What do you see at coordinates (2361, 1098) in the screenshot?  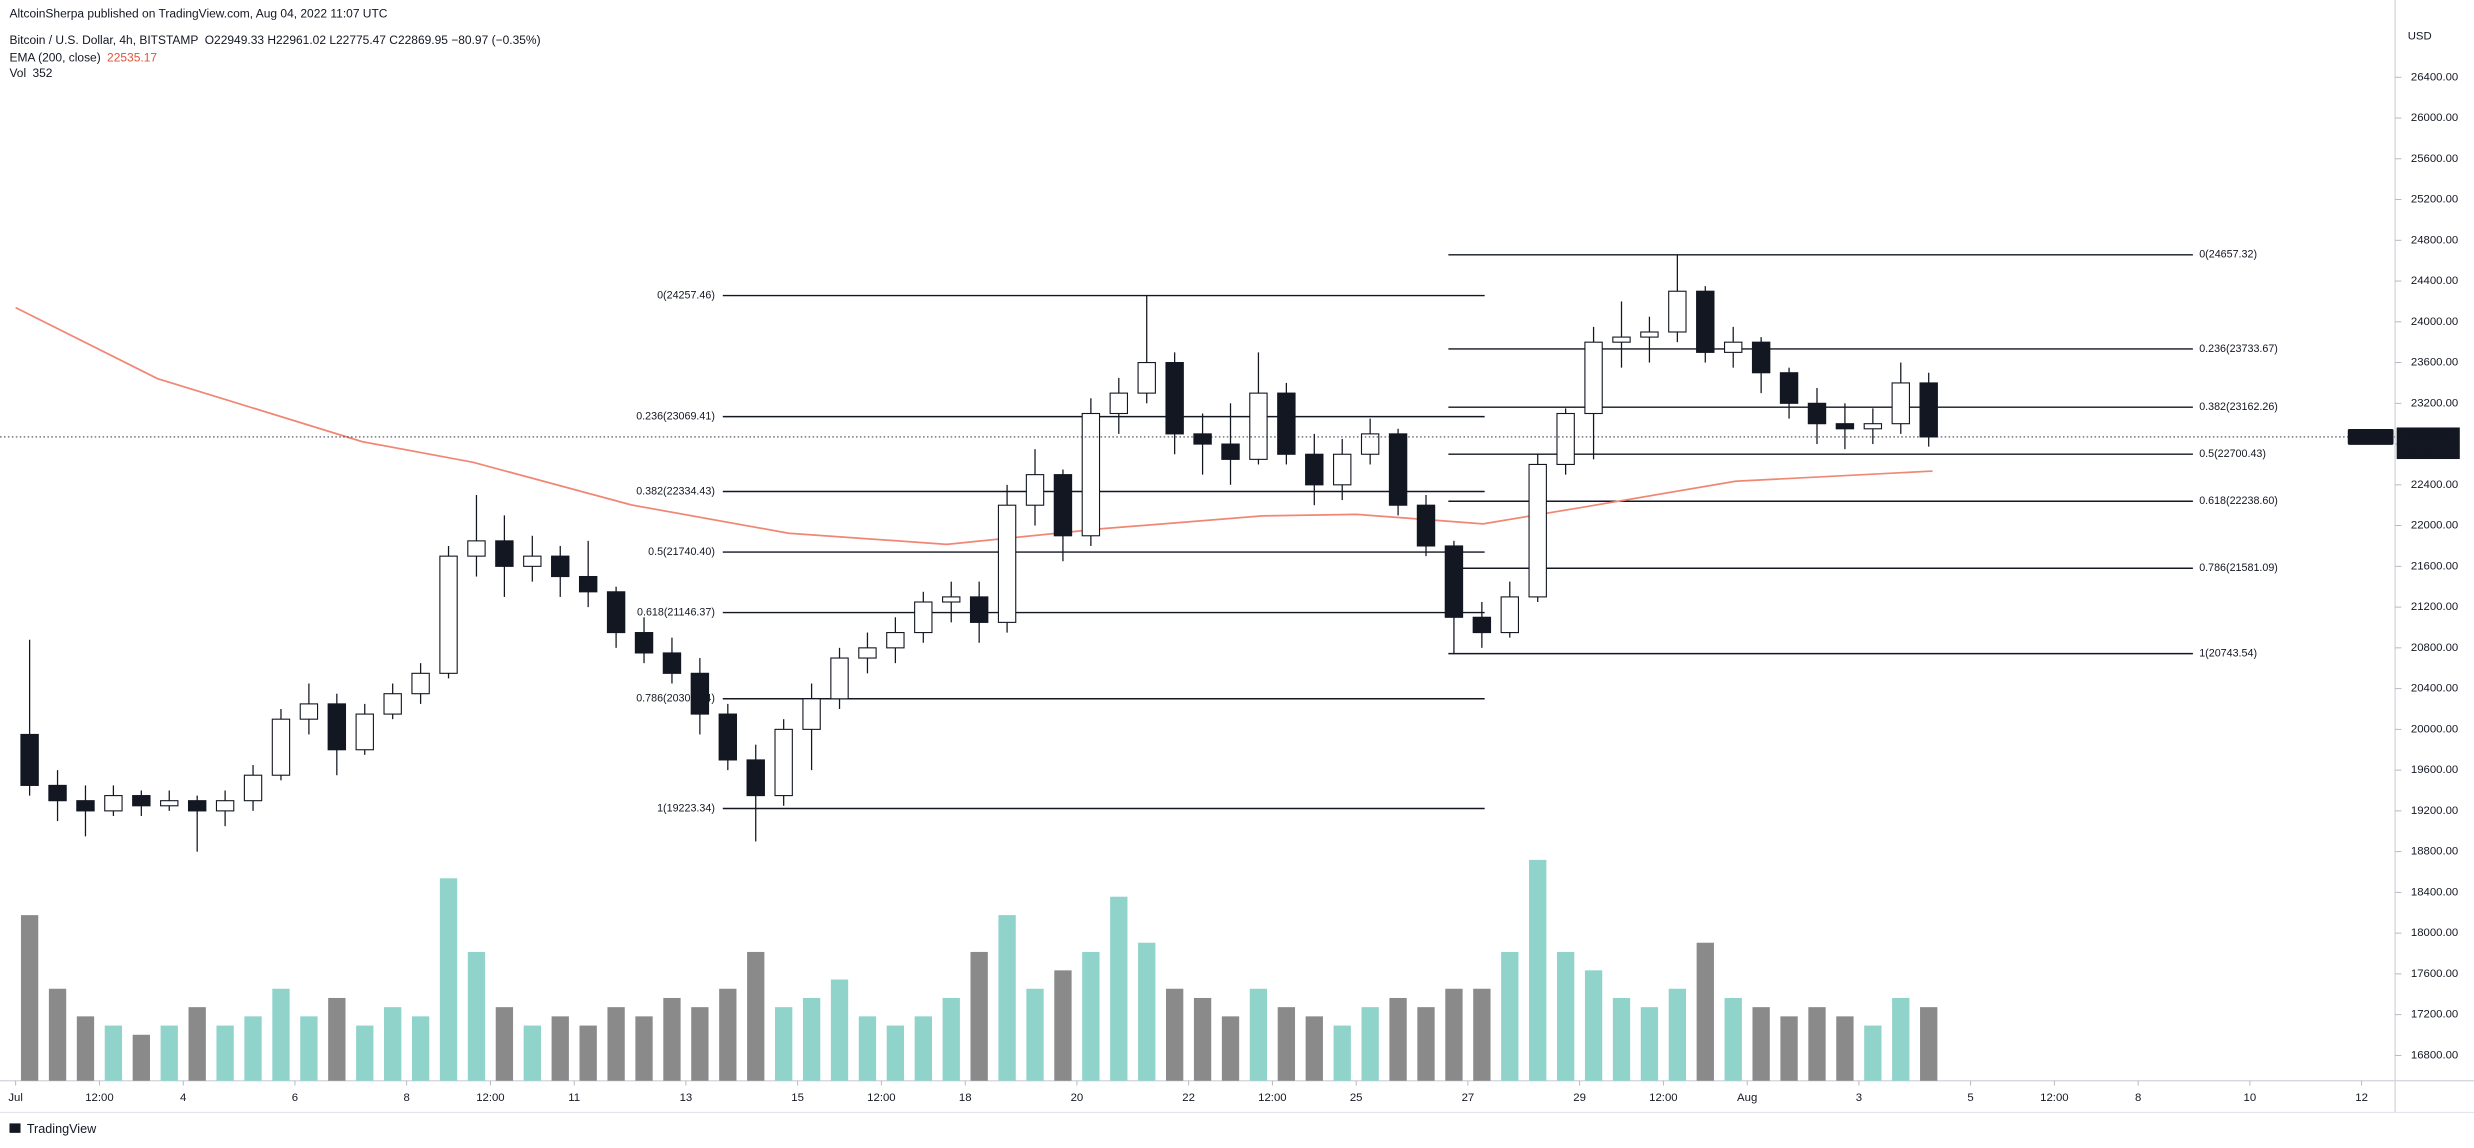 I see `x-tick-label: 12` at bounding box center [2361, 1098].